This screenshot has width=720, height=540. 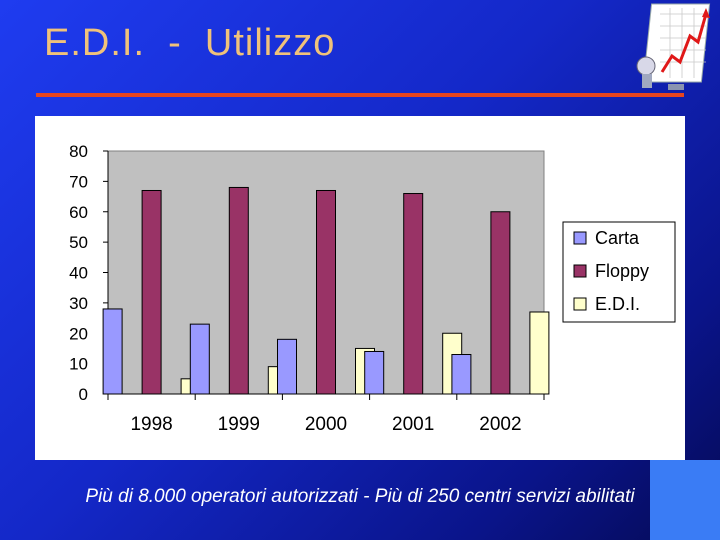 I want to click on y-tick-label: 50, so click(x=78, y=242).